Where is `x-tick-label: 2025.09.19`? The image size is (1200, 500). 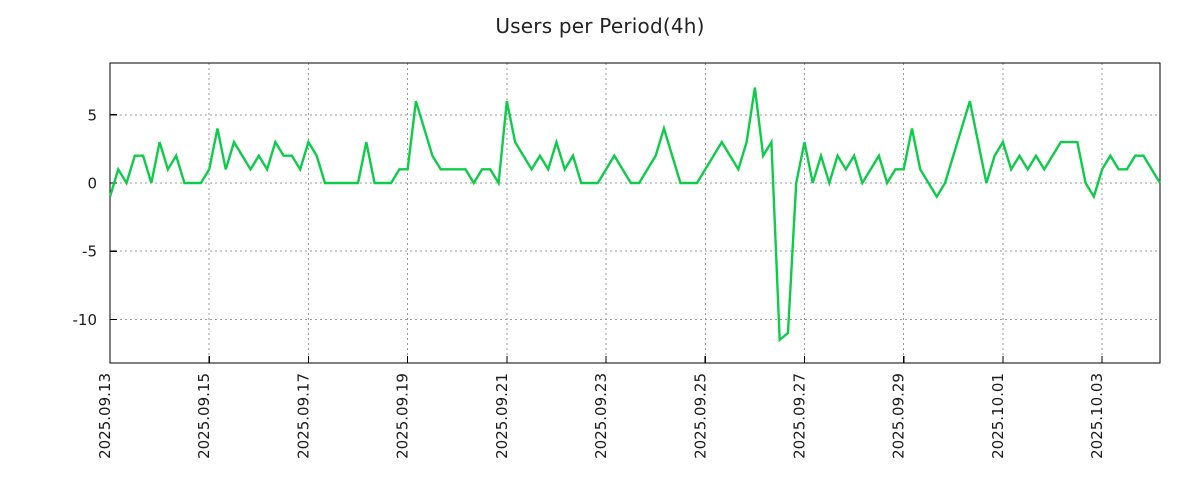
x-tick-label: 2025.09.19 is located at coordinates (403, 416).